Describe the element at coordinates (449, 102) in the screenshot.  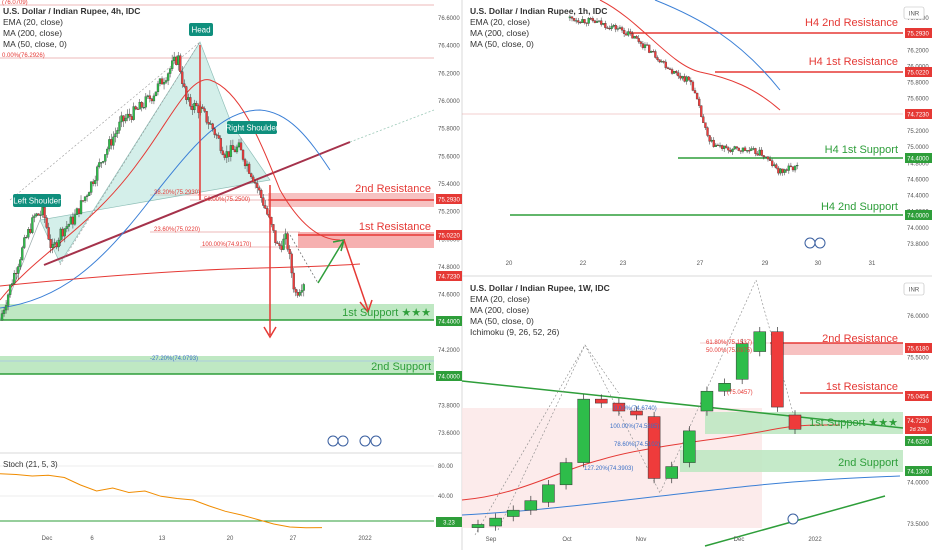
I see `y-tick-label: 76.0000` at that location.